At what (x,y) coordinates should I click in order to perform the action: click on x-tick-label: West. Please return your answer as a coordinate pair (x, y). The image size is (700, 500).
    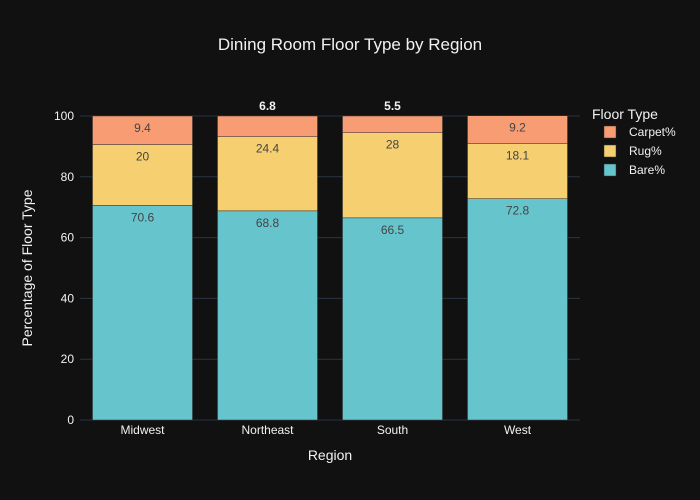
    Looking at the image, I should click on (518, 430).